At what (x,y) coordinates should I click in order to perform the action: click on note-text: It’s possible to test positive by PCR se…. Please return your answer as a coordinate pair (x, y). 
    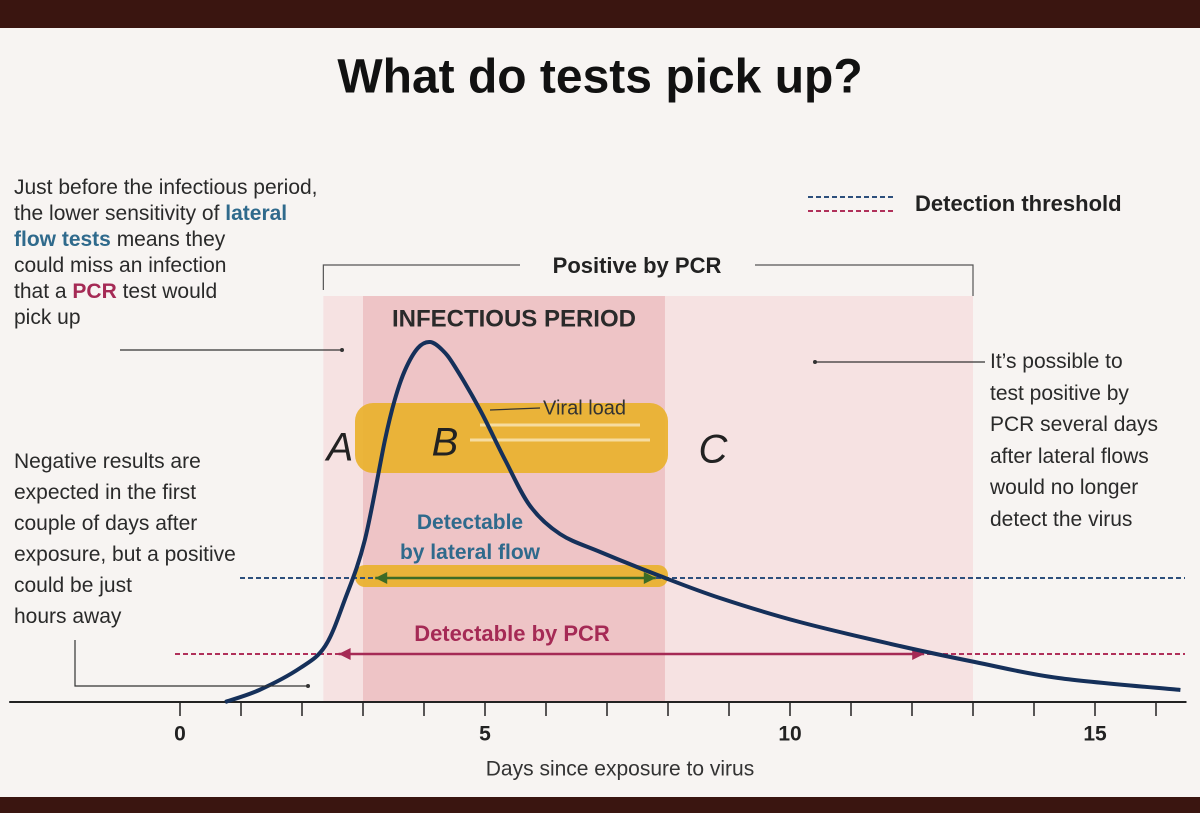
    Looking at the image, I should click on (1074, 440).